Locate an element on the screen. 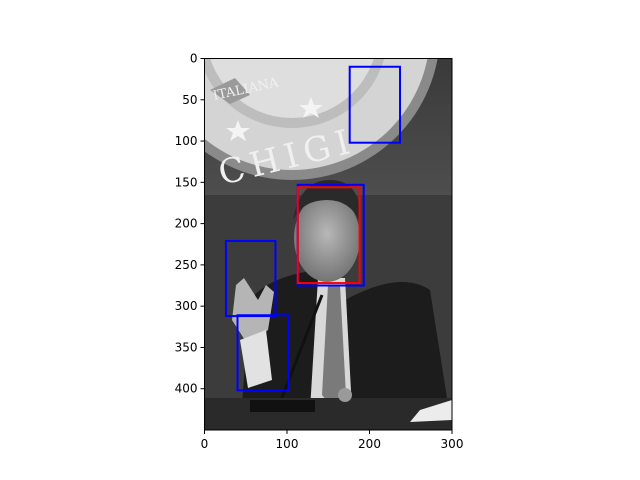 This screenshot has width=640, height=480. x-tick-label: 200 is located at coordinates (369, 444).